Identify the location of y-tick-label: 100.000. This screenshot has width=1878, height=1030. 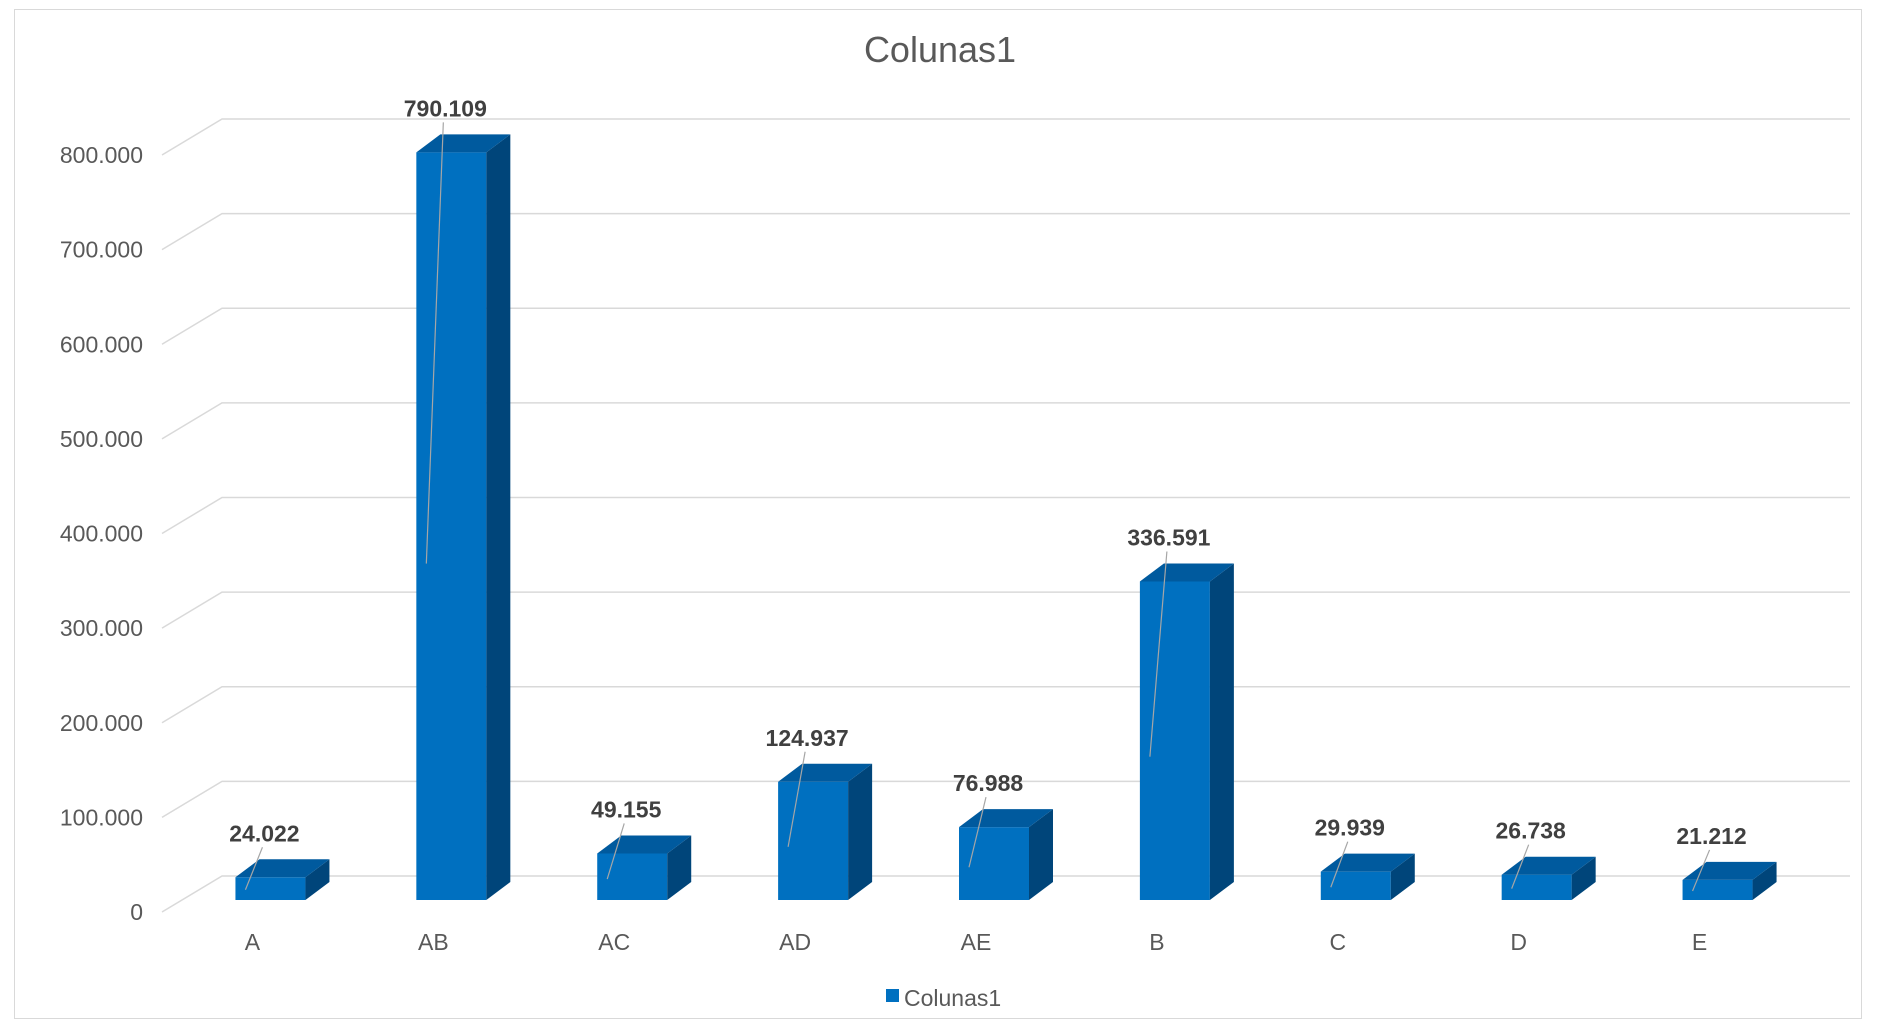
(101, 817).